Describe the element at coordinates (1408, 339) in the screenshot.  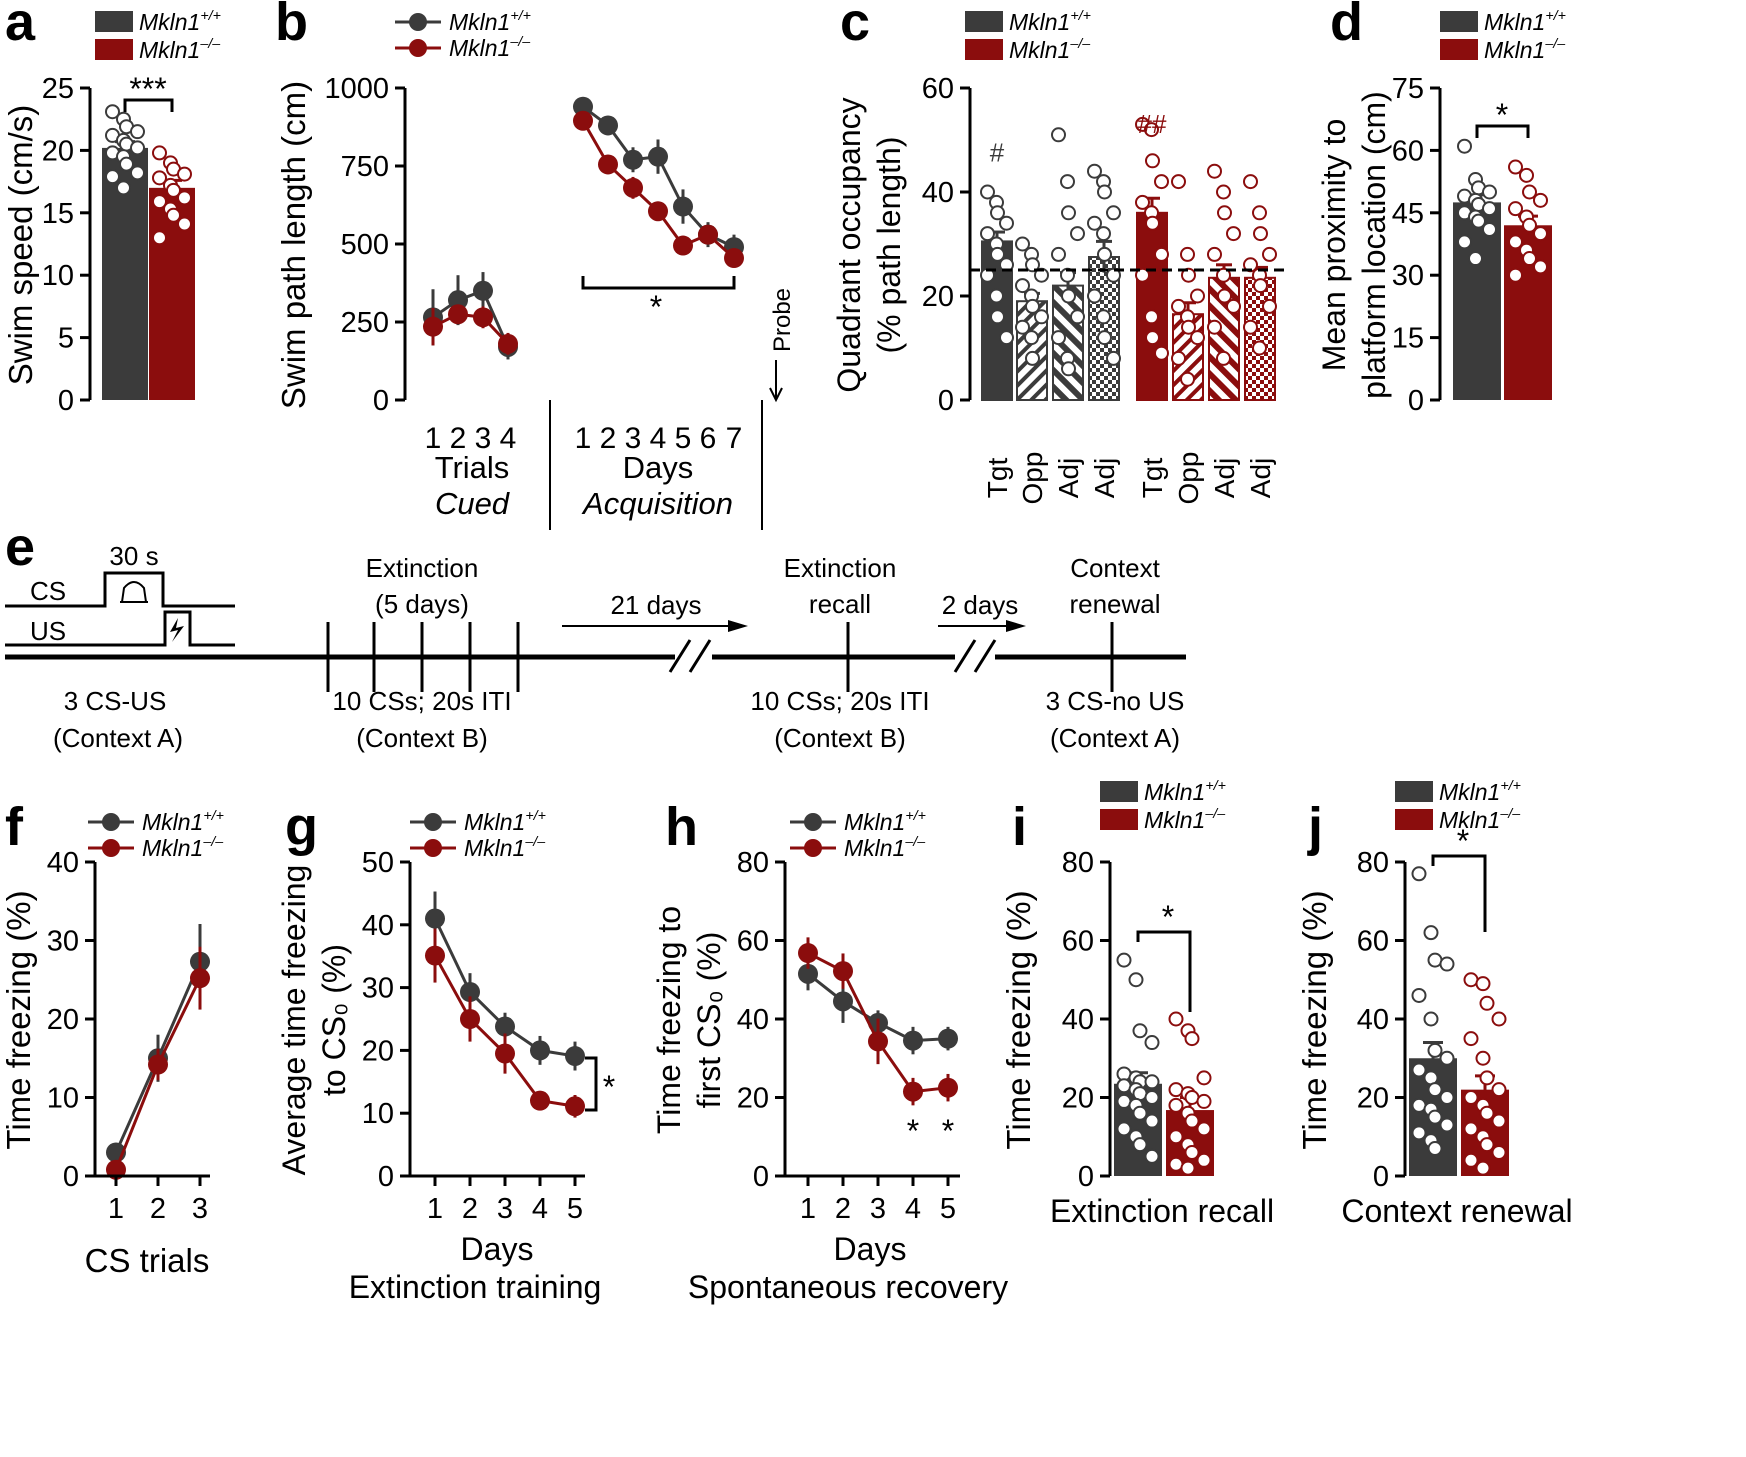
I see `y-tick-label: 15` at that location.